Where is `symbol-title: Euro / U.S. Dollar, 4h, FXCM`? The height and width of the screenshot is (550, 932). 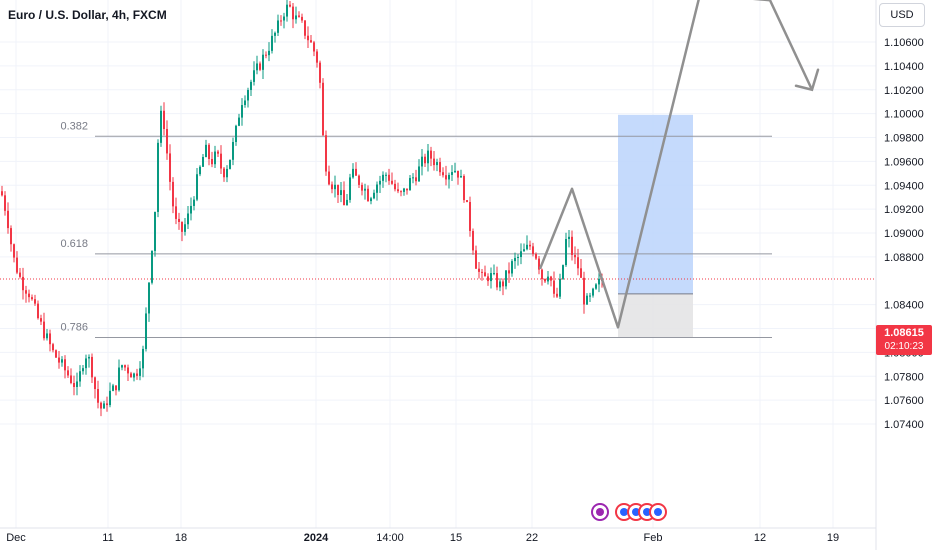 symbol-title: Euro / U.S. Dollar, 4h, FXCM is located at coordinates (87, 15).